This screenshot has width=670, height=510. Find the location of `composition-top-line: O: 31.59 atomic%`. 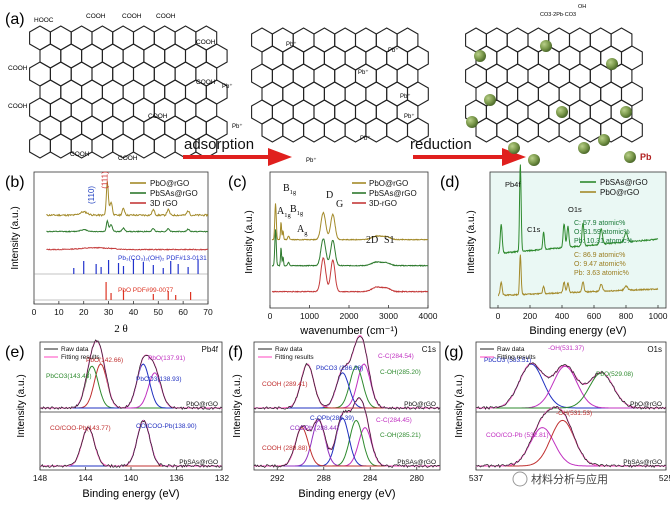

composition-top-line: O: 31.59 atomic% is located at coordinates (602, 232).